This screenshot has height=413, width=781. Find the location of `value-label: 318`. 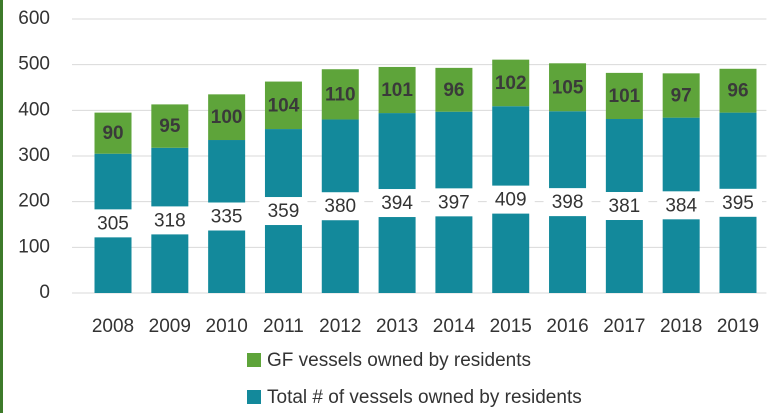

value-label: 318 is located at coordinates (170, 220).